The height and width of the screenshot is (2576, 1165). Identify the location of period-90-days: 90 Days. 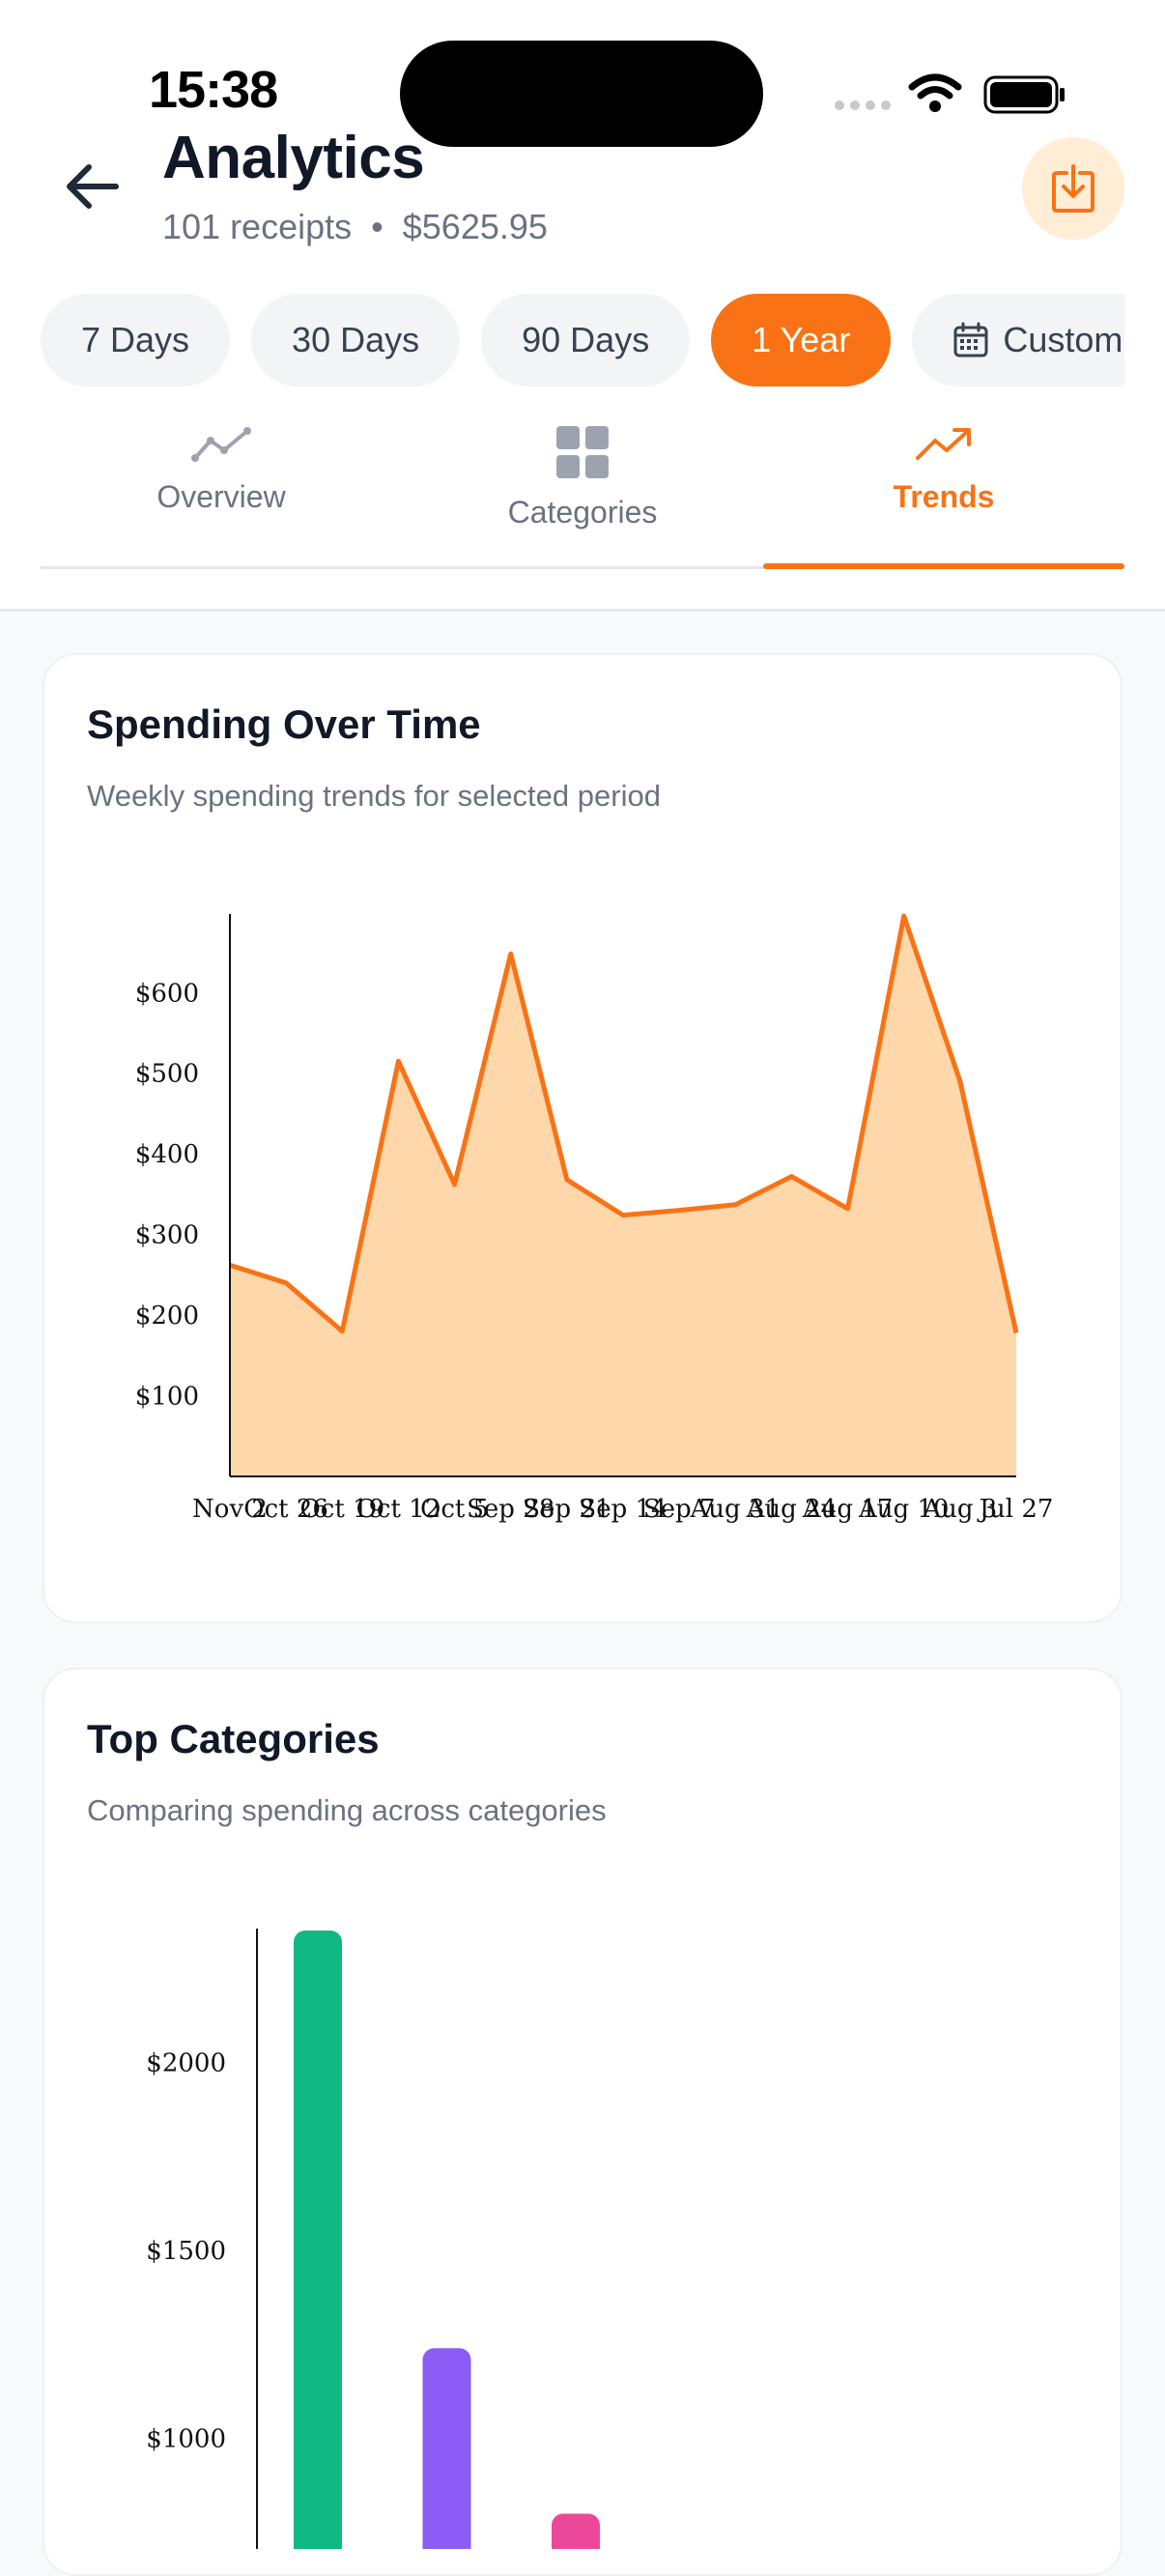
(585, 340).